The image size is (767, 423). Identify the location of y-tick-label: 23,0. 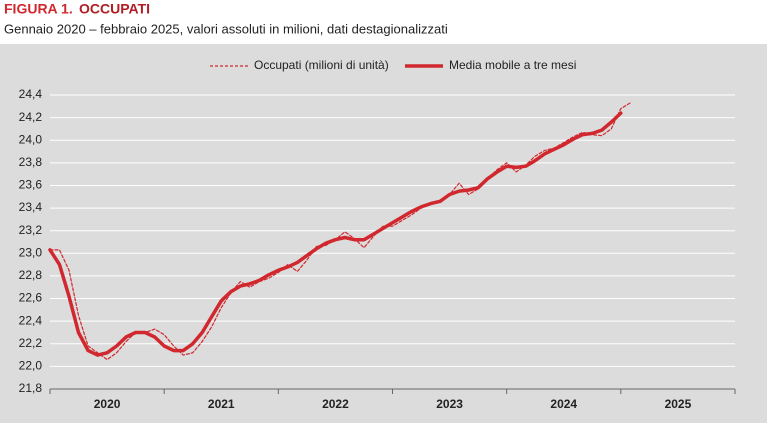
(31, 252).